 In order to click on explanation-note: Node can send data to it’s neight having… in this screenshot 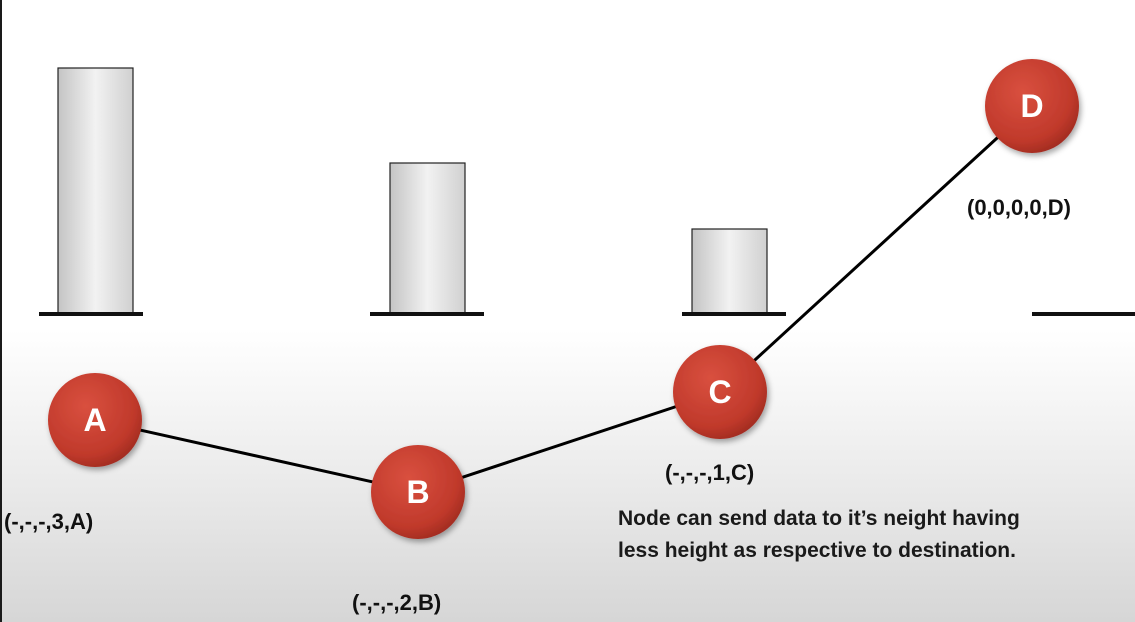, I will do `click(819, 534)`.